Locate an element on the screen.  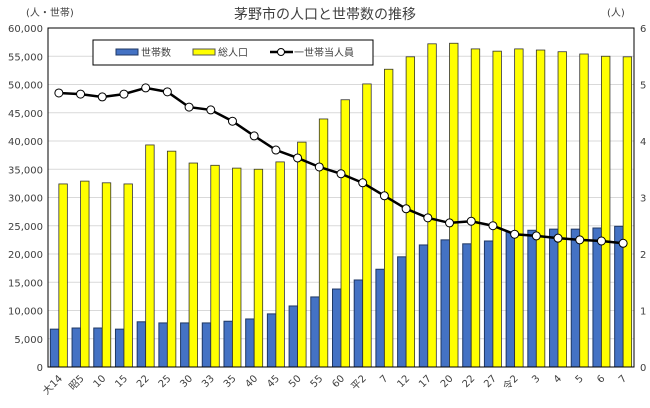
left-axis-tick-label: 15,000 is located at coordinates (25, 283).